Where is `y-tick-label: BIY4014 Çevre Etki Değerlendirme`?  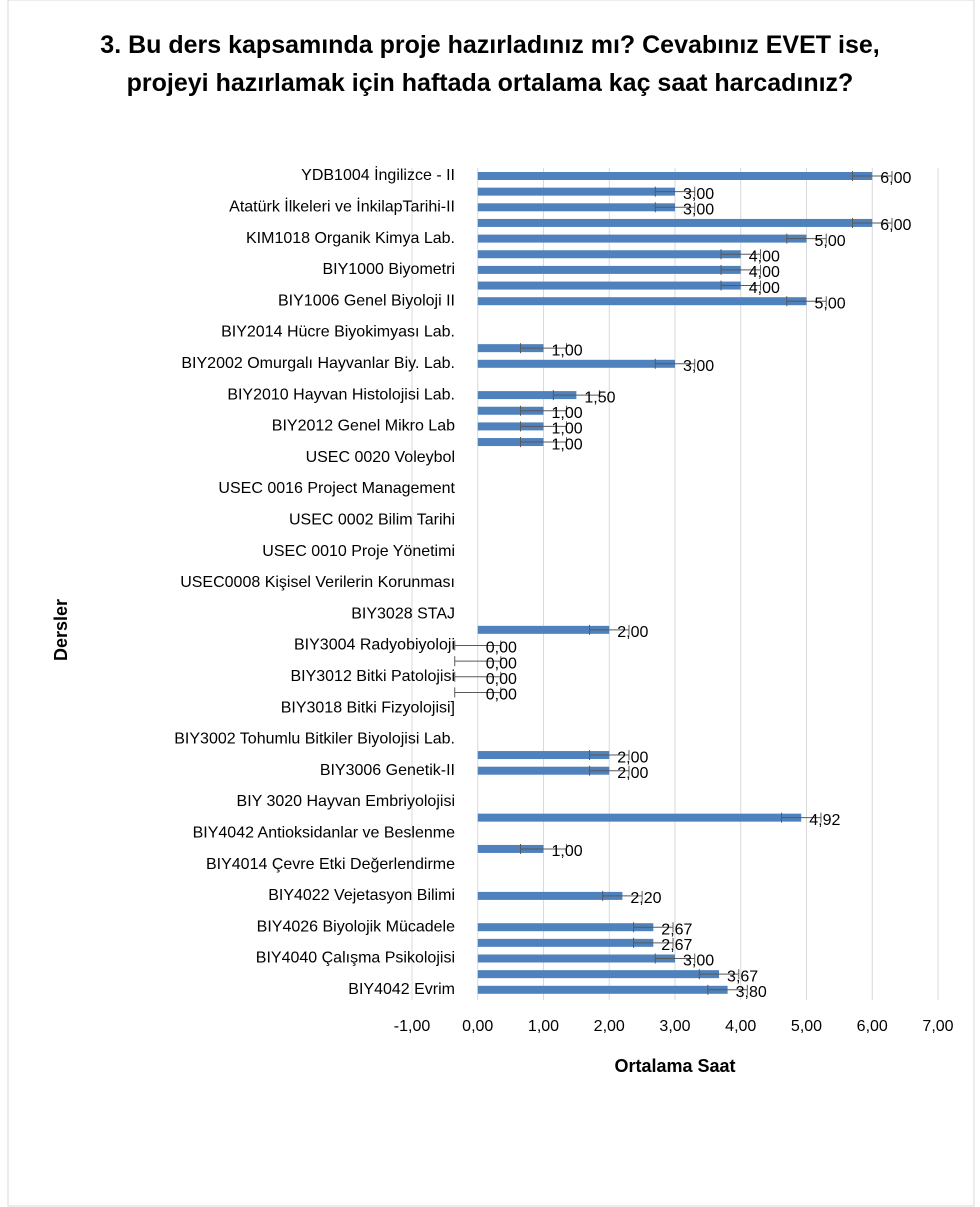 y-tick-label: BIY4014 Çevre Etki Değerlendirme is located at coordinates (330, 864).